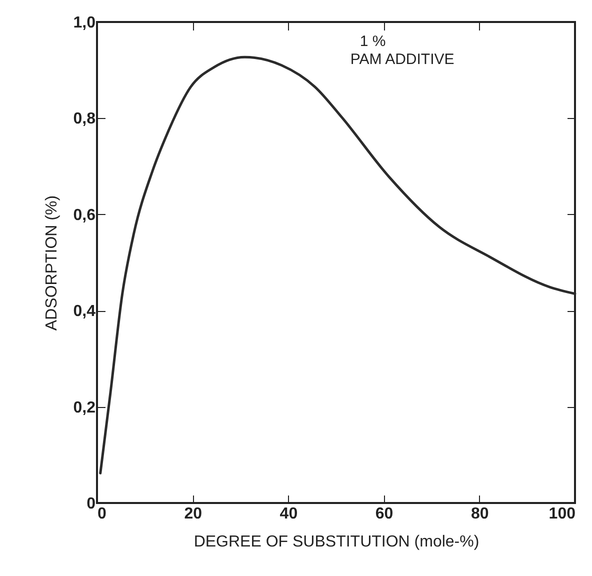 This screenshot has width=592, height=576. What do you see at coordinates (384, 514) in the screenshot?
I see `x-tick-label: 60` at bounding box center [384, 514].